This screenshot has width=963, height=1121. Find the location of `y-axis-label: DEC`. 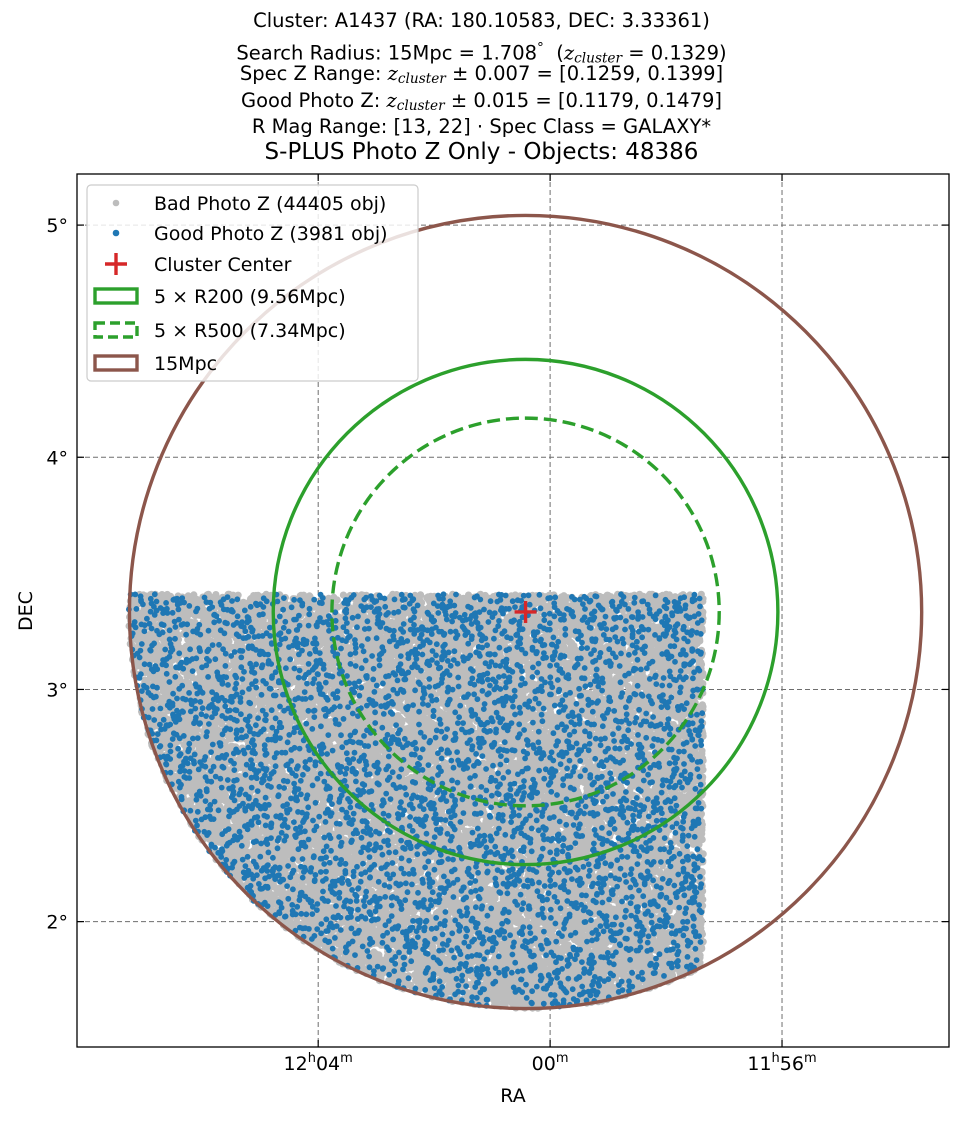

y-axis-label: DEC is located at coordinates (26, 611).